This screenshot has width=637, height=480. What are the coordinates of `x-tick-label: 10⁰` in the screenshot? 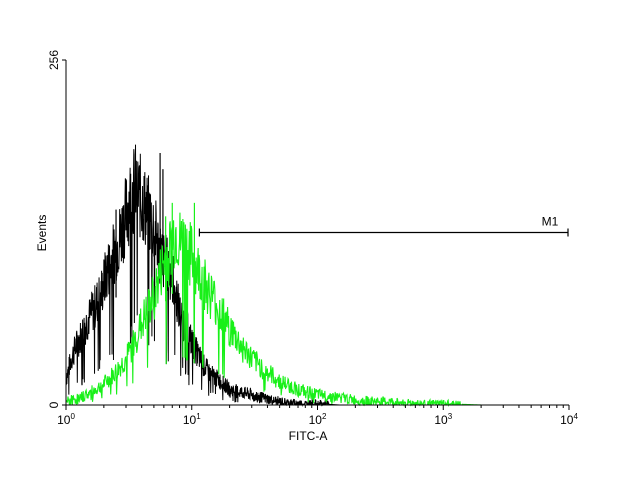 It's located at (66, 419).